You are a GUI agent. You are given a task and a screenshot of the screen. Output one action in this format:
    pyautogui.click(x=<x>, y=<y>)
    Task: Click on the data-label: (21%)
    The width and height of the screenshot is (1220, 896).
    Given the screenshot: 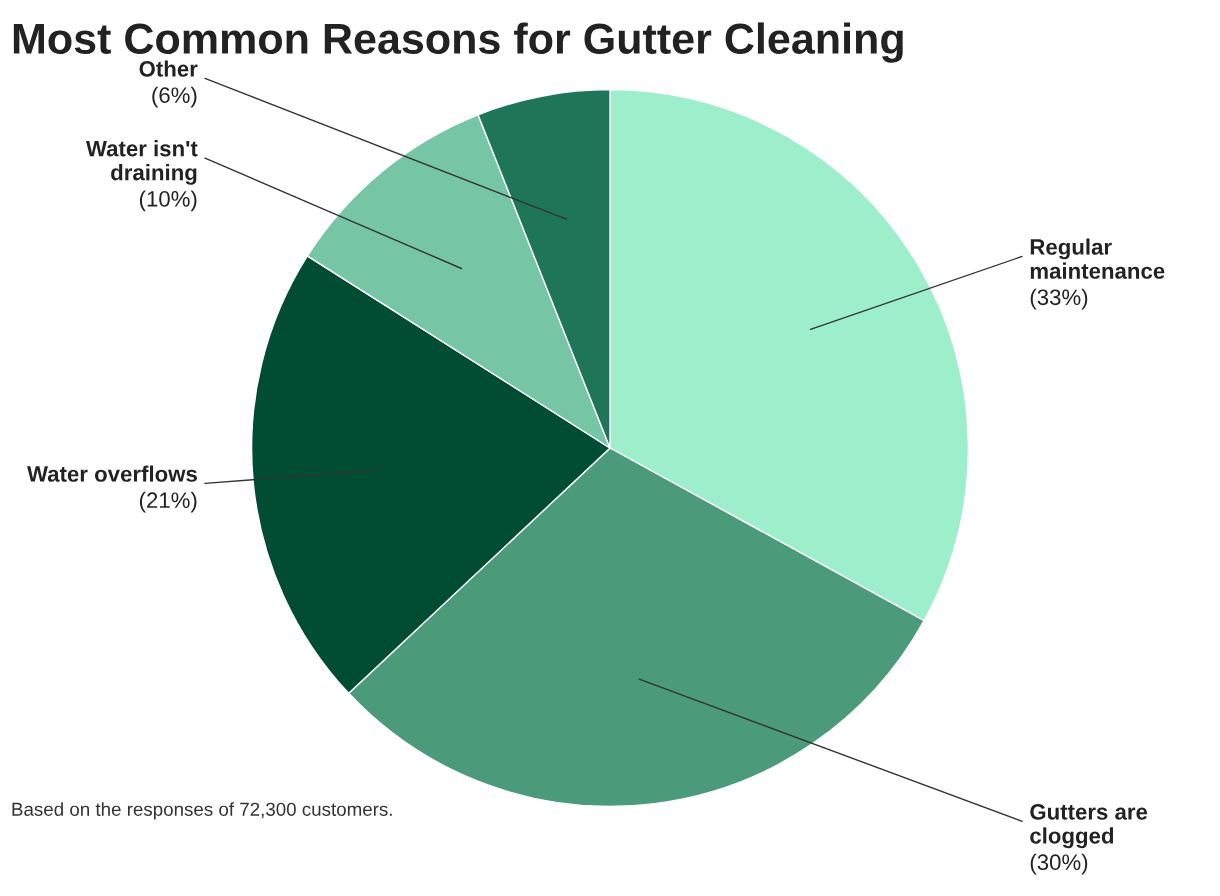 What is the action you would take?
    pyautogui.click(x=168, y=502)
    